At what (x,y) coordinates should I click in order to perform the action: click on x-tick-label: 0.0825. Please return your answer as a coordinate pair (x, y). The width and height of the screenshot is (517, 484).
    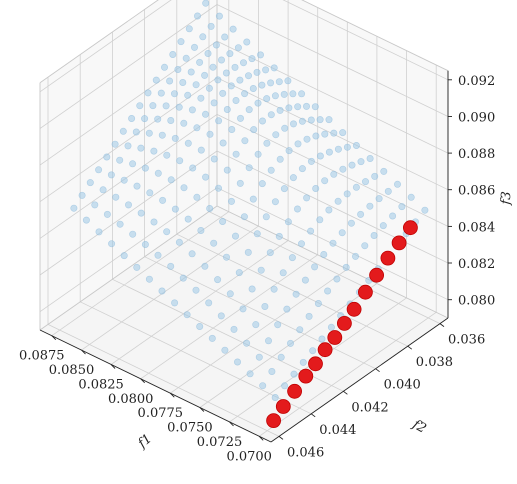
    Looking at the image, I should click on (101, 385).